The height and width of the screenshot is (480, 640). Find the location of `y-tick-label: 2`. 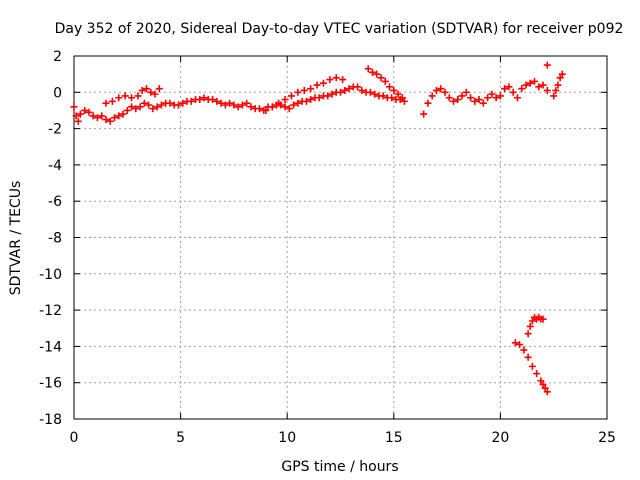

y-tick-label: 2 is located at coordinates (57, 57).